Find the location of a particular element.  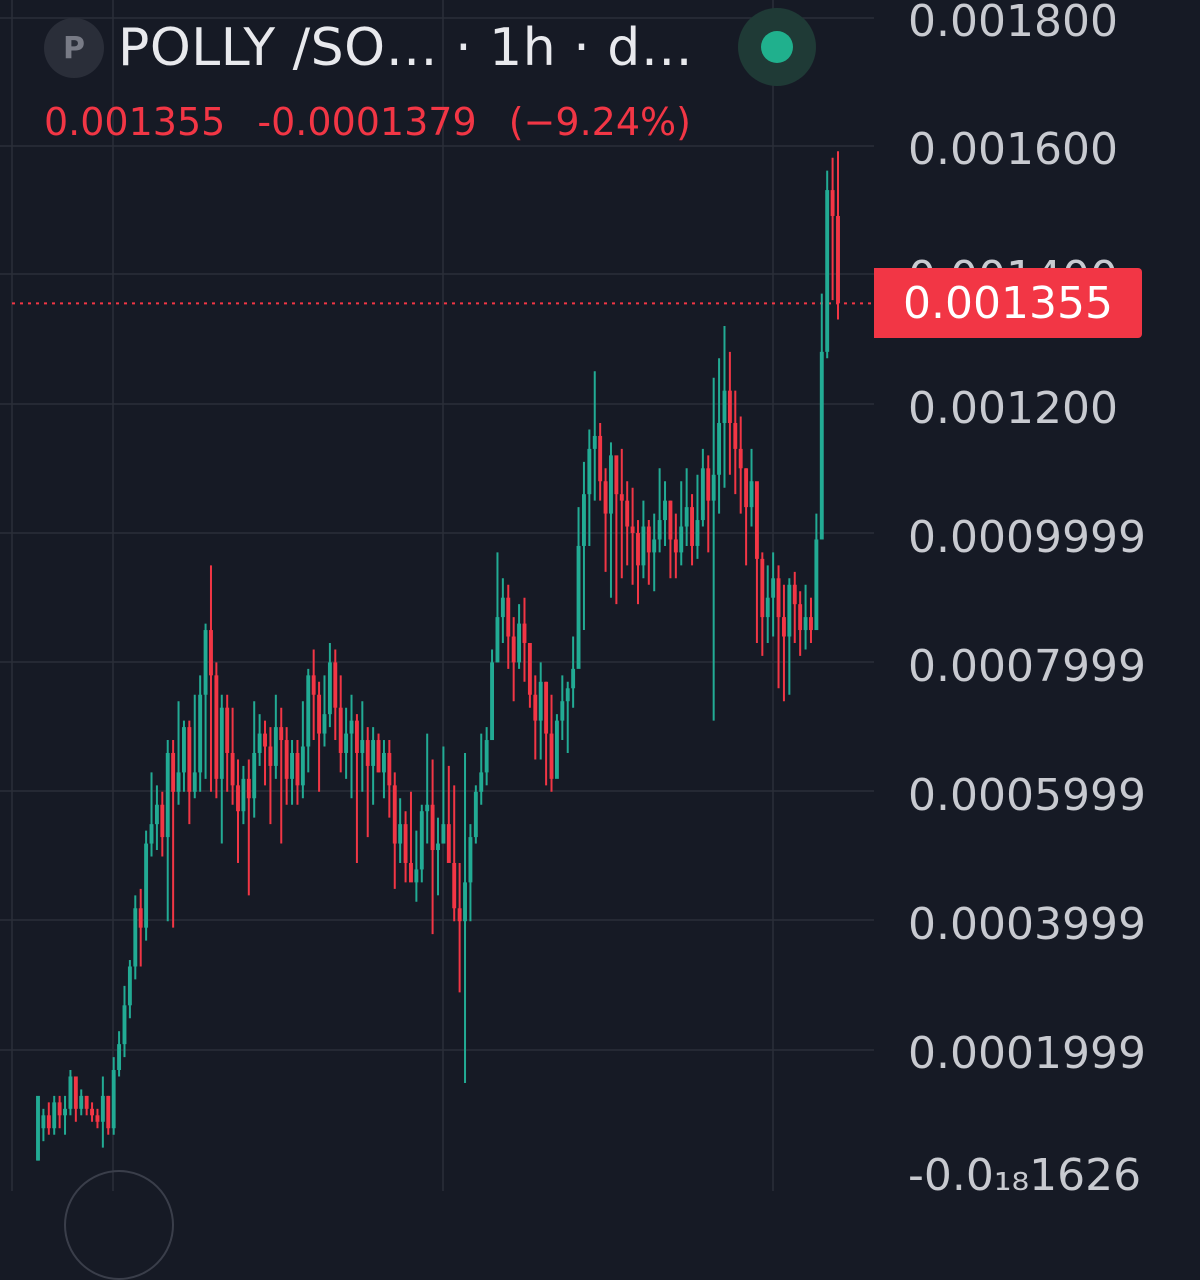

axis-label: 0.001200 is located at coordinates (1013, 408).